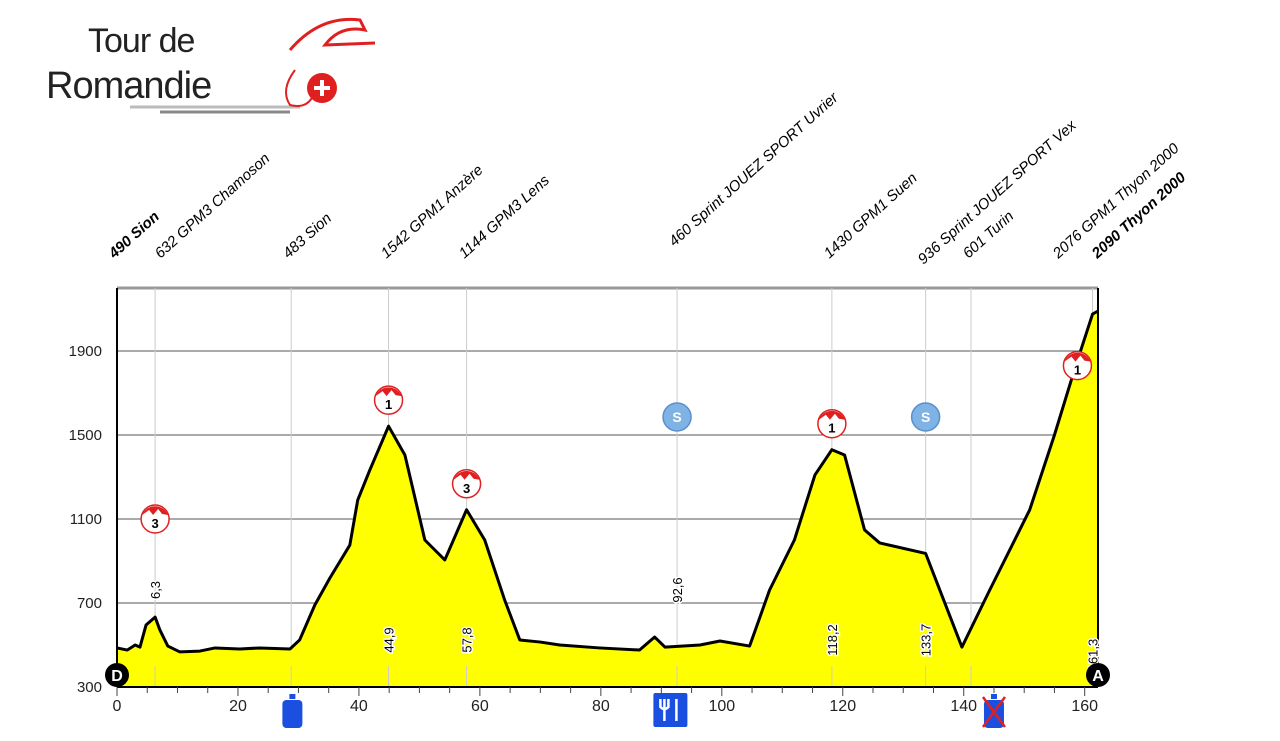 The width and height of the screenshot is (1280, 741). Describe the element at coordinates (1084, 706) in the screenshot. I see `x-tick-label: 160` at that location.